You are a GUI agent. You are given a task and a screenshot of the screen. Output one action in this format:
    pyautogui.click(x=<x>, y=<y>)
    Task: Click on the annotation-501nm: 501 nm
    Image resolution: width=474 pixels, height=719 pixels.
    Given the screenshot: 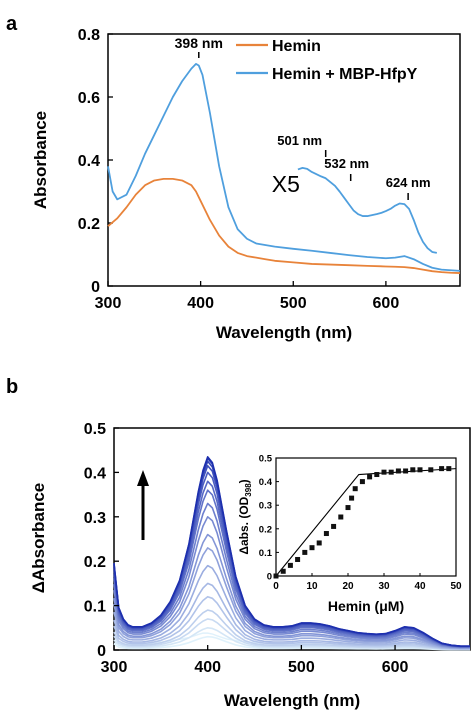 What is the action you would take?
    pyautogui.click(x=299, y=140)
    